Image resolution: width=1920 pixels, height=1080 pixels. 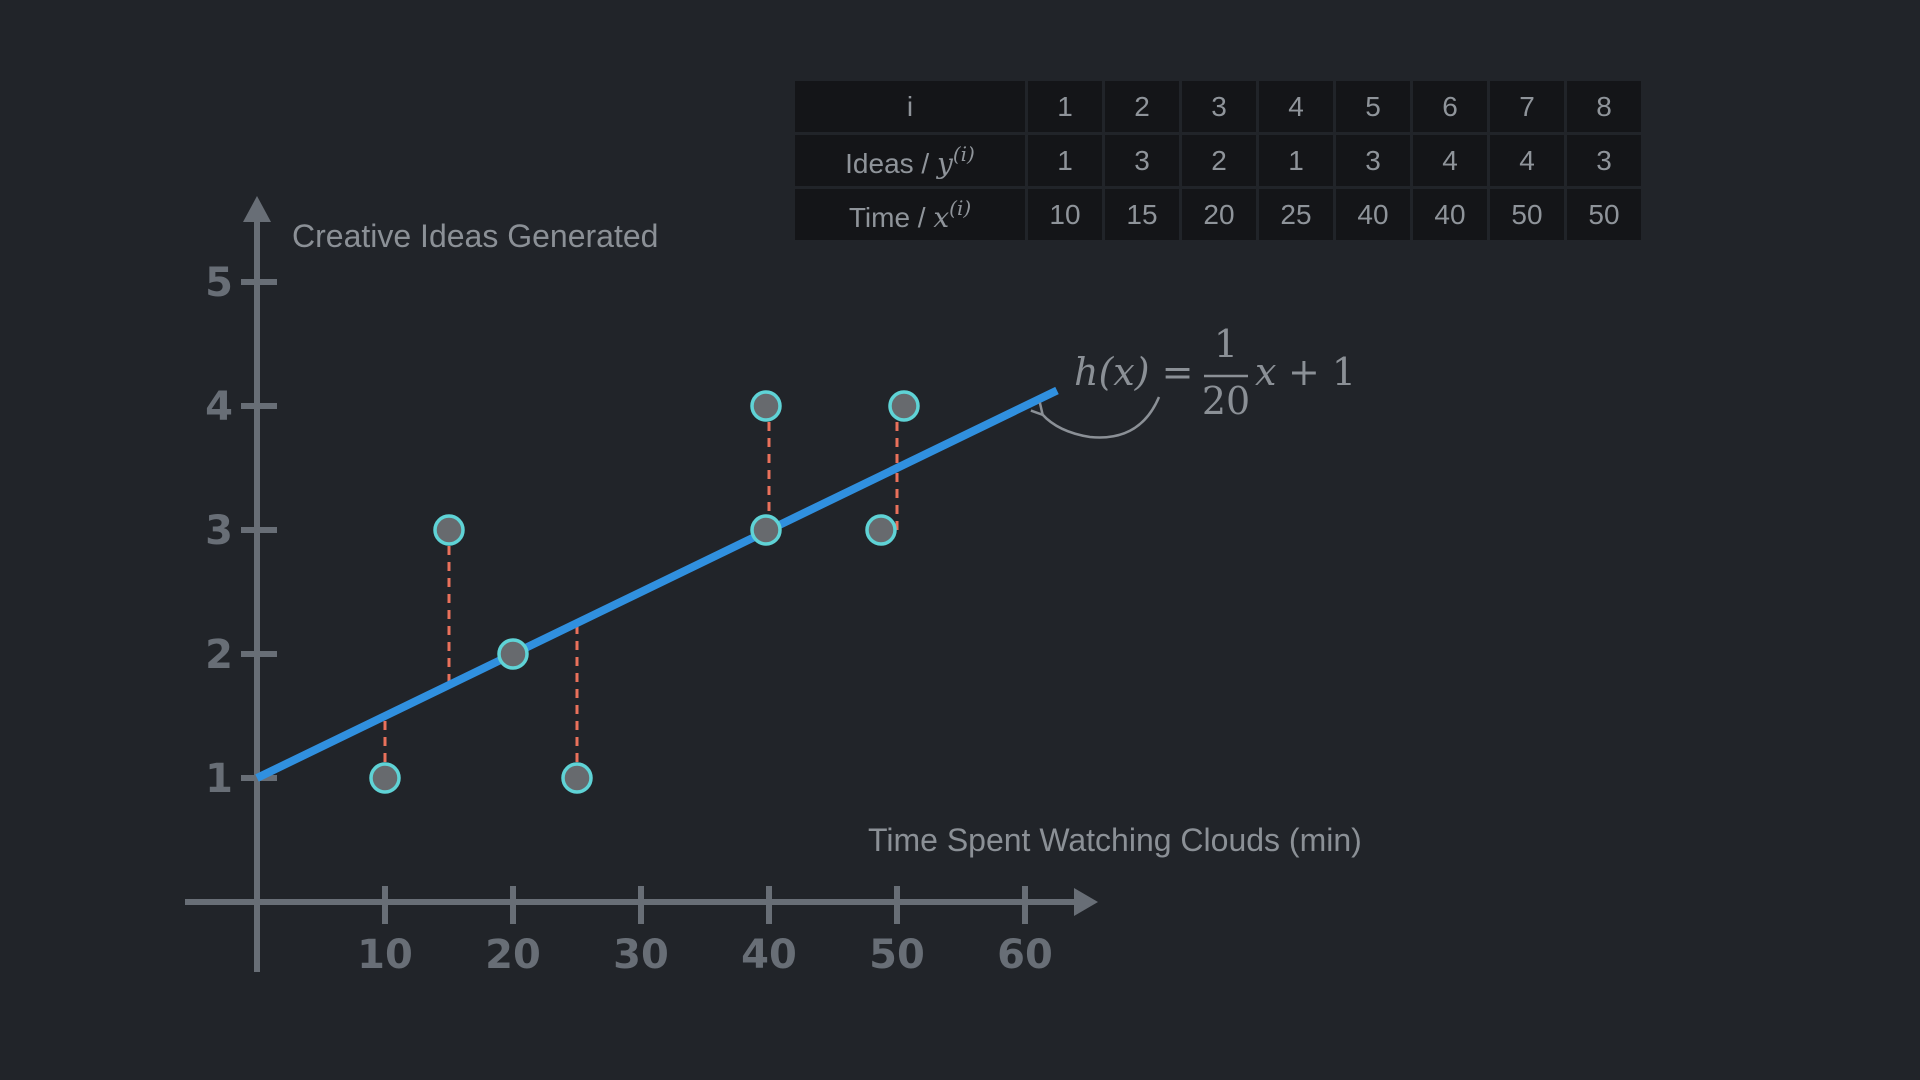 What do you see at coordinates (385, 955) in the screenshot?
I see `x-tick-label: 10` at bounding box center [385, 955].